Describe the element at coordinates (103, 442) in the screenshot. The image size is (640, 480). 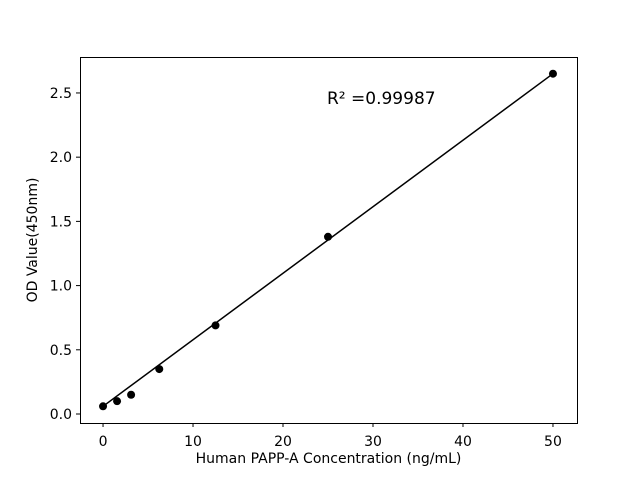
I see `x-tick-label: 0` at that location.